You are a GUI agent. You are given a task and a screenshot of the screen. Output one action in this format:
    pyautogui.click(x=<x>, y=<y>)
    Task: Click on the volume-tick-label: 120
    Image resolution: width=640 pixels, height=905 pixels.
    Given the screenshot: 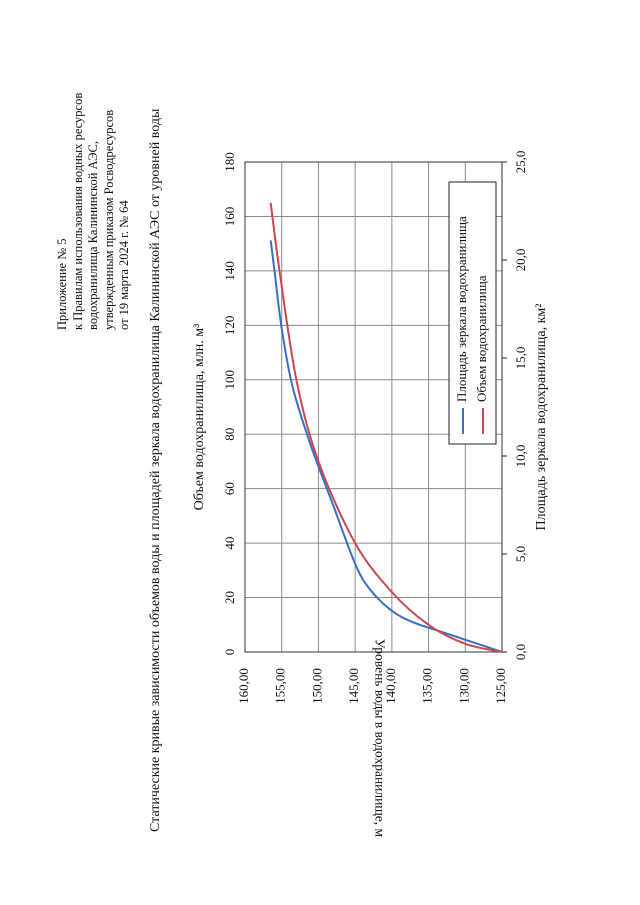 What is the action you would take?
    pyautogui.click(x=229, y=326)
    